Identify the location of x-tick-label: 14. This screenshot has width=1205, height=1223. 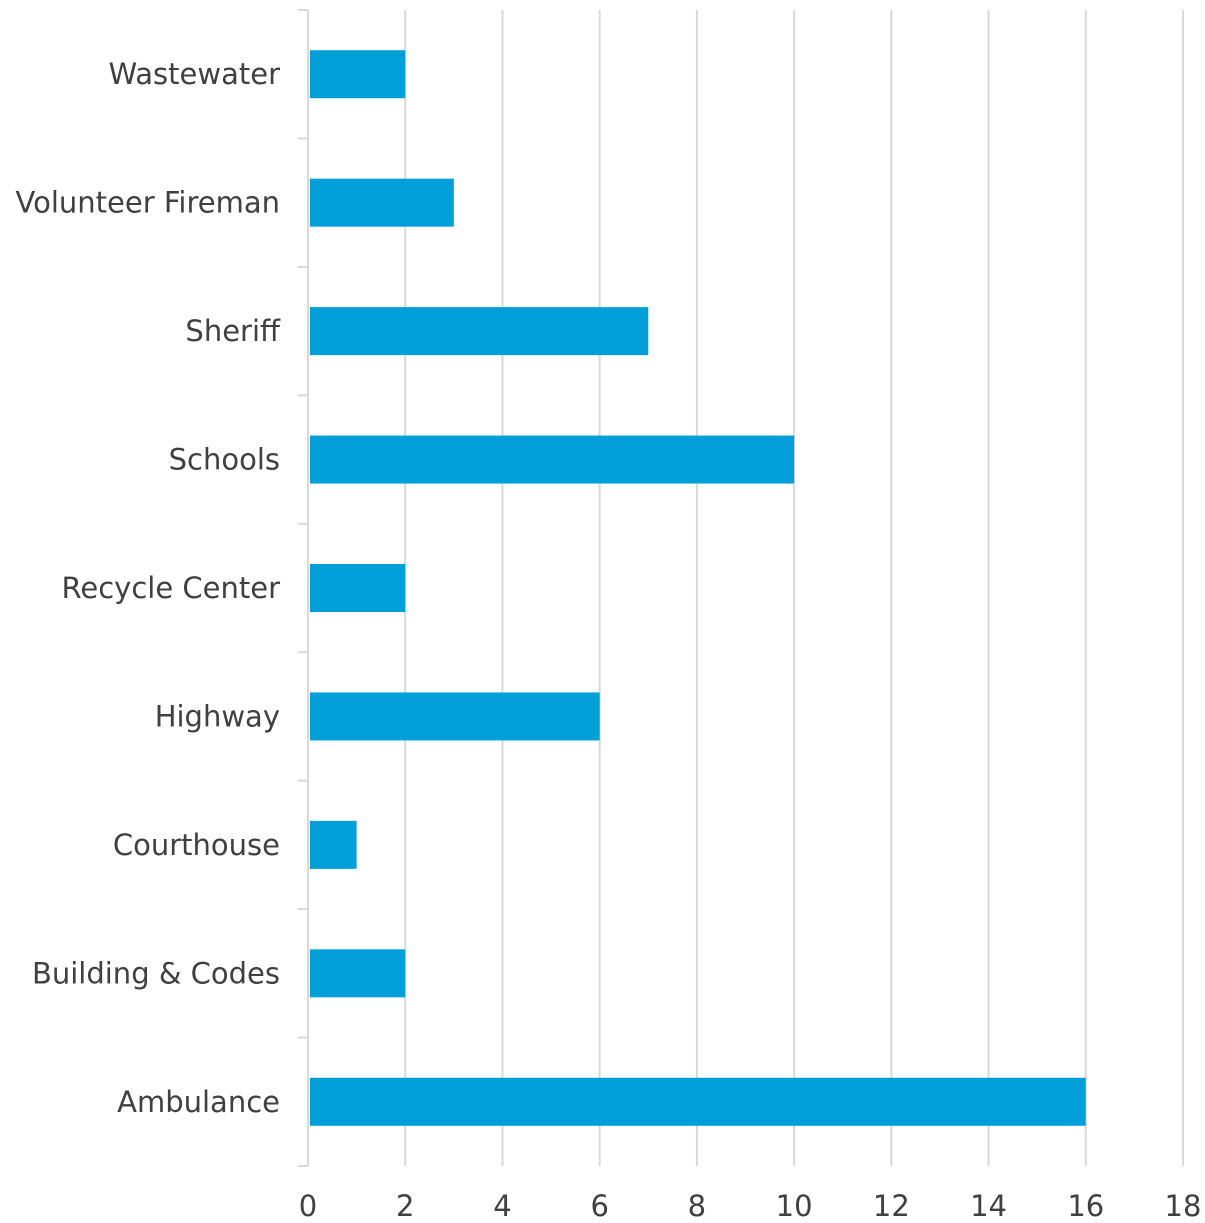
(988, 1206).